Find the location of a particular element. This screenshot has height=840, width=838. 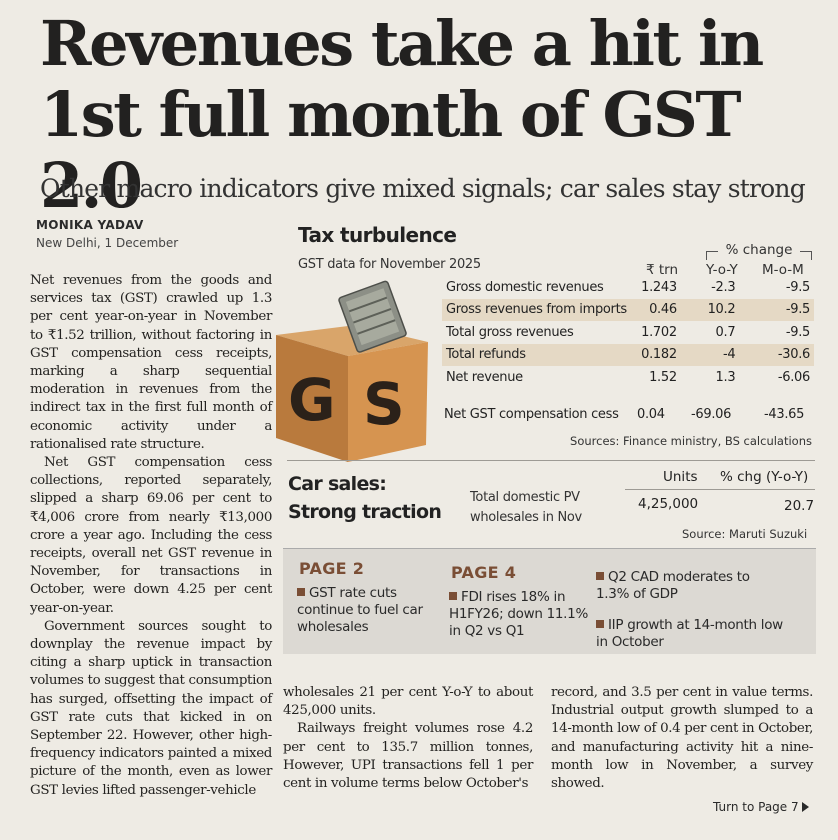

cess-label: Net GST compensation cess is located at coordinates (531, 414).